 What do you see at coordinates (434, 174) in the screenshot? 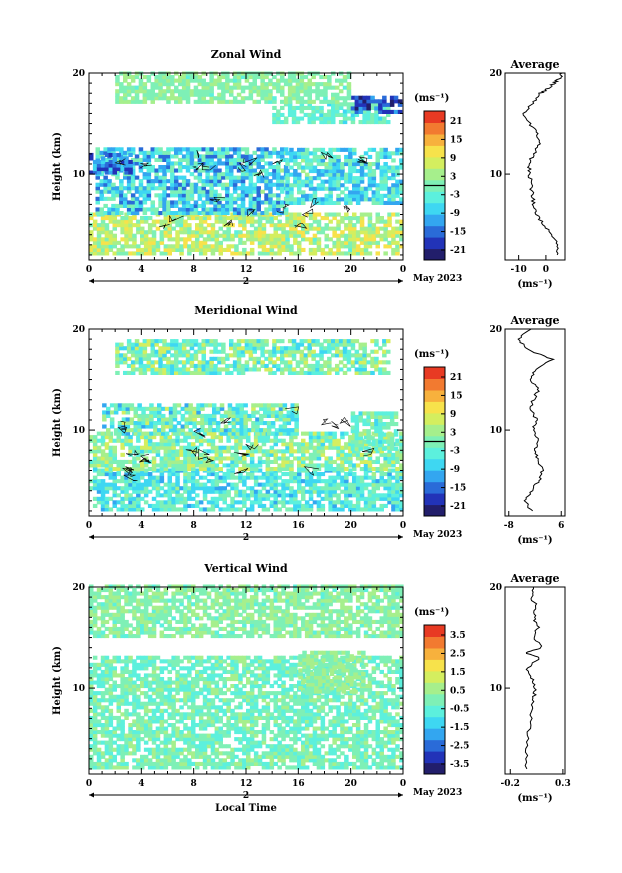
I see `colorbar-swatch` at bounding box center [434, 174].